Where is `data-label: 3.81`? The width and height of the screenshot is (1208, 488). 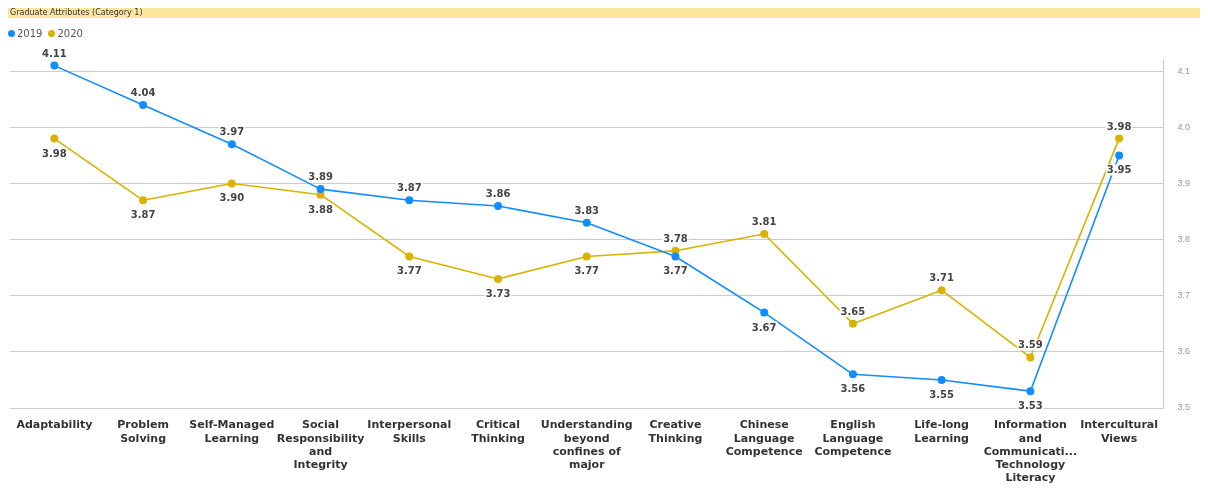
data-label: 3.81 is located at coordinates (764, 221).